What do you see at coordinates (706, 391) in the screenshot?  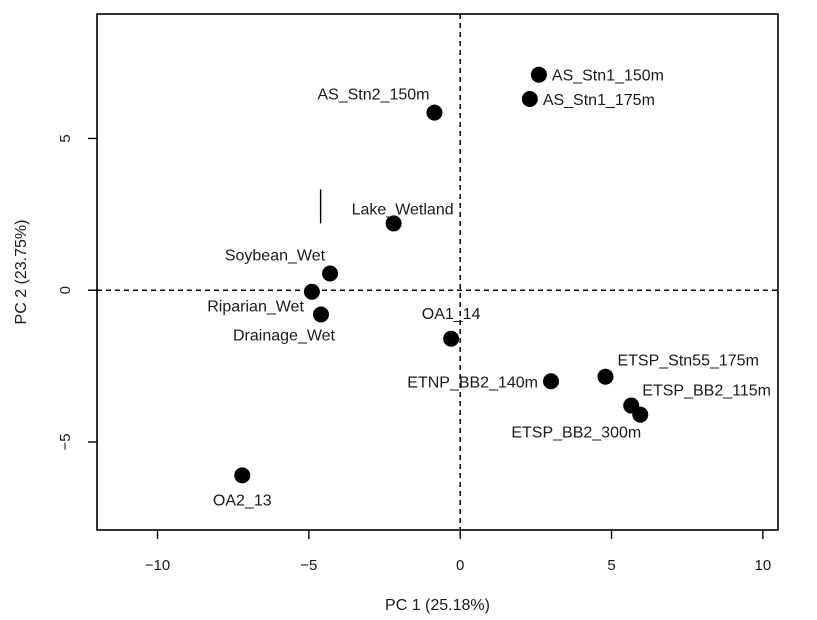 I see `point-label: ETSP_BB2_115m` at bounding box center [706, 391].